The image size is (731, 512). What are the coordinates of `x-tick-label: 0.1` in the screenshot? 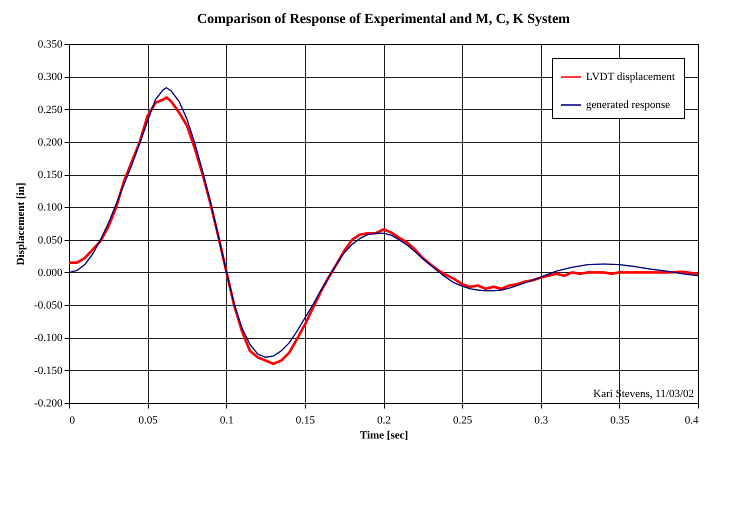 It's located at (227, 420).